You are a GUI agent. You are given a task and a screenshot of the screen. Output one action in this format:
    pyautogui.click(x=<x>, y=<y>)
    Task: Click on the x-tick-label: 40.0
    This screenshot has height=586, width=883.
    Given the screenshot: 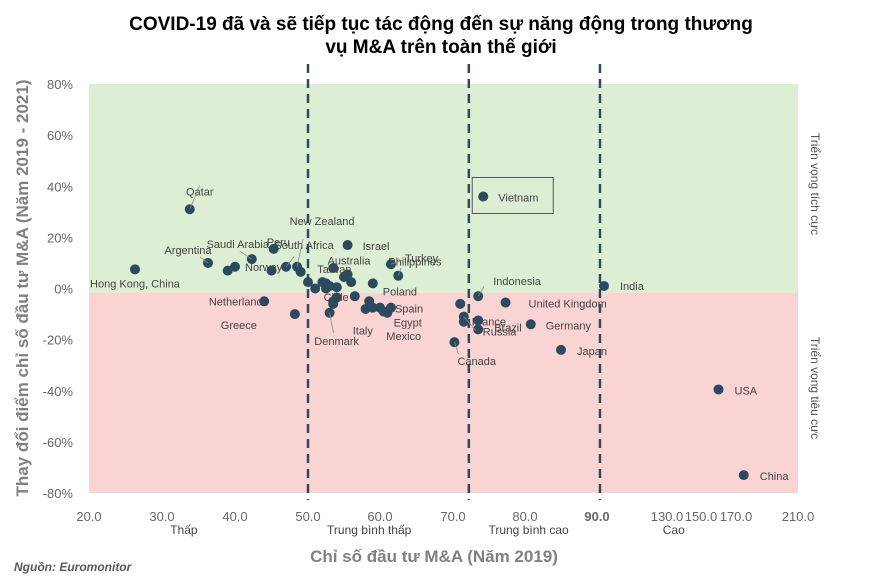 What is the action you would take?
    pyautogui.click(x=234, y=516)
    